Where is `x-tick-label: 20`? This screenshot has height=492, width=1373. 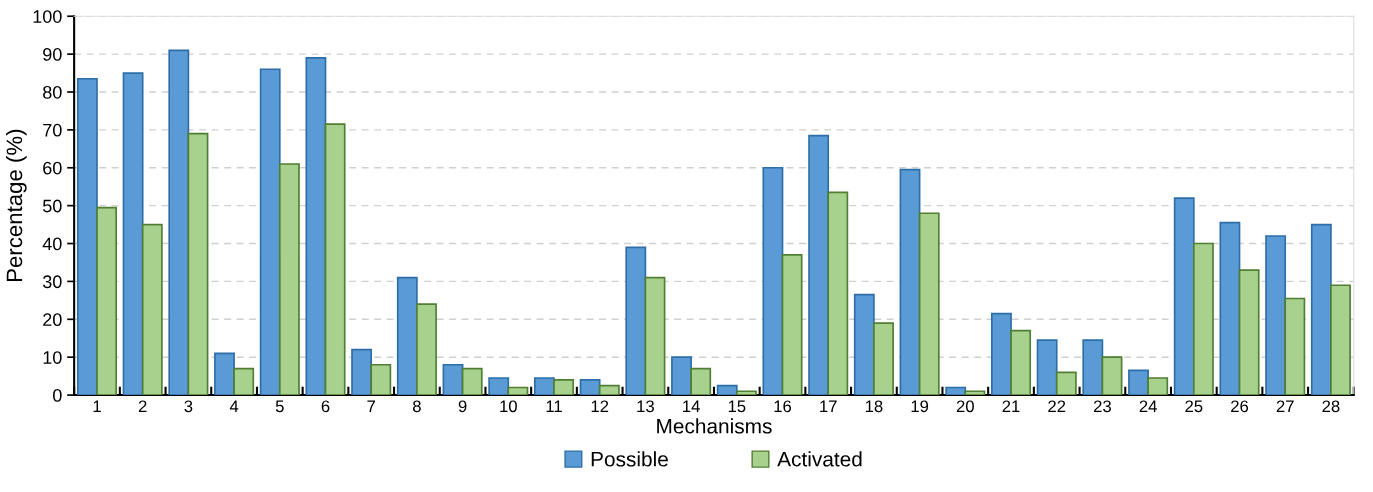 x-tick-label: 20 is located at coordinates (965, 406).